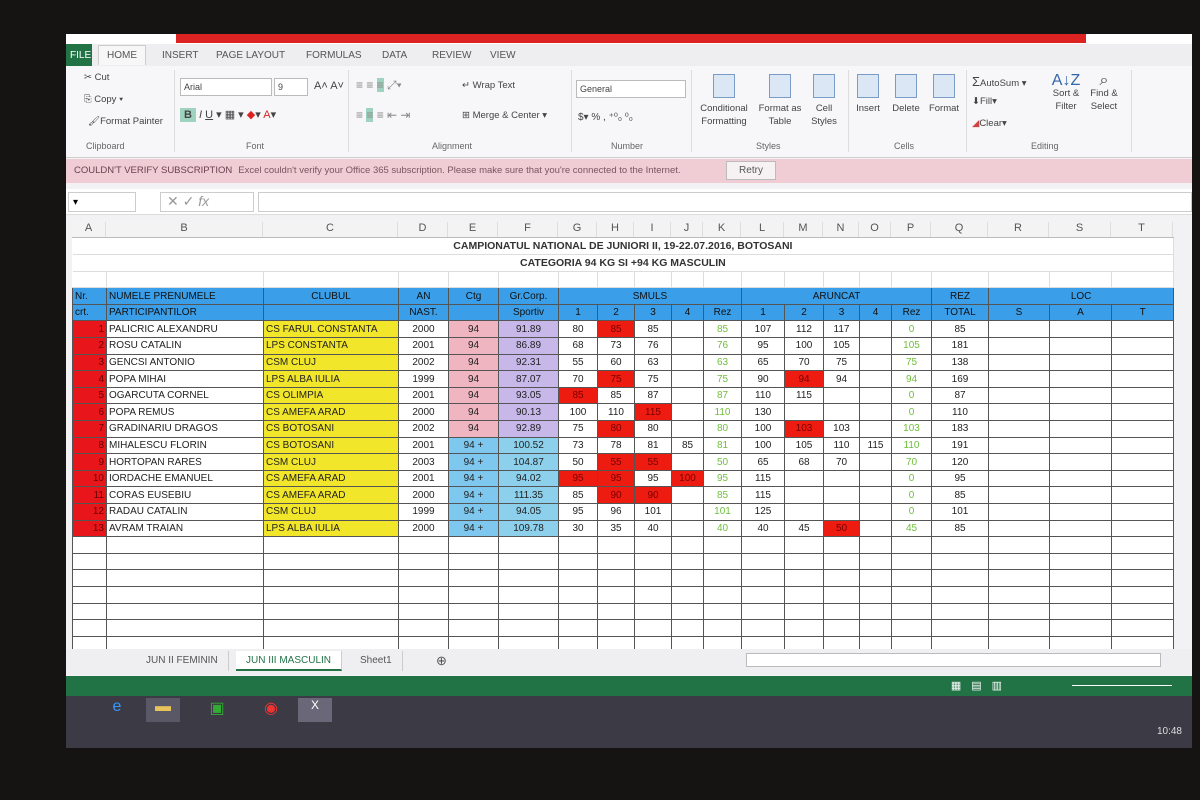 The height and width of the screenshot is (800, 1200). Describe the element at coordinates (824, 101) in the screenshot. I see `cell-styles-button: Cell Styles` at that location.